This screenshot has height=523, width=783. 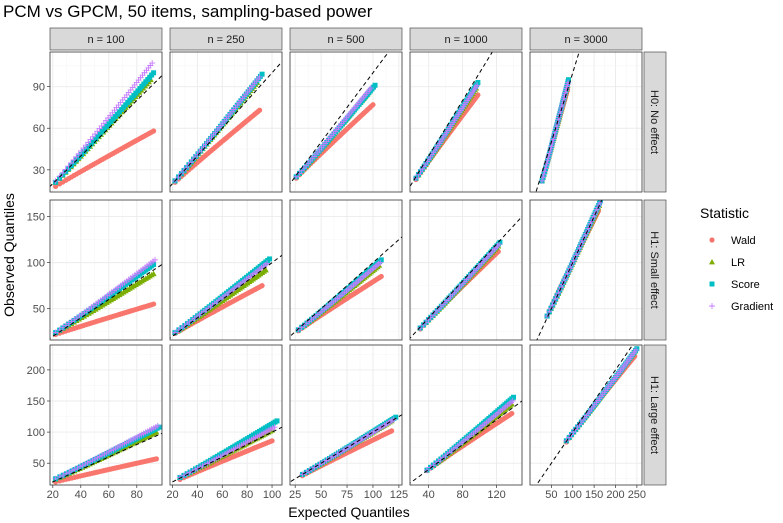 I want to click on column-strip-label: n = 500, so click(x=345, y=40).